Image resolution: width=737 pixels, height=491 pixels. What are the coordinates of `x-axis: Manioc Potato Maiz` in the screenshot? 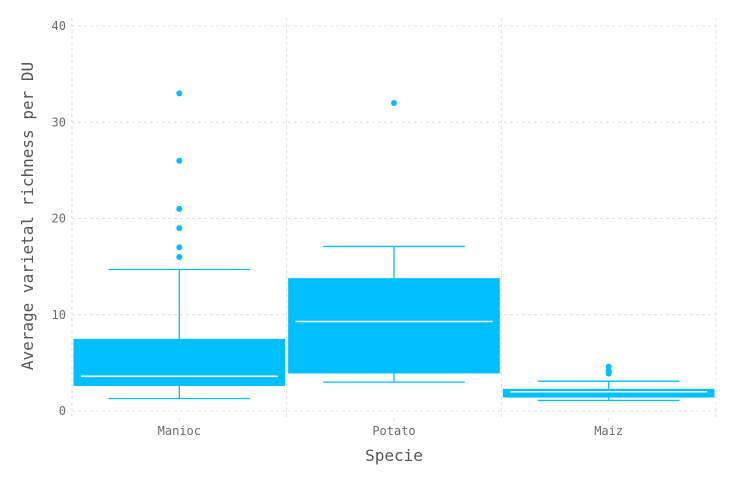 It's located at (390, 428).